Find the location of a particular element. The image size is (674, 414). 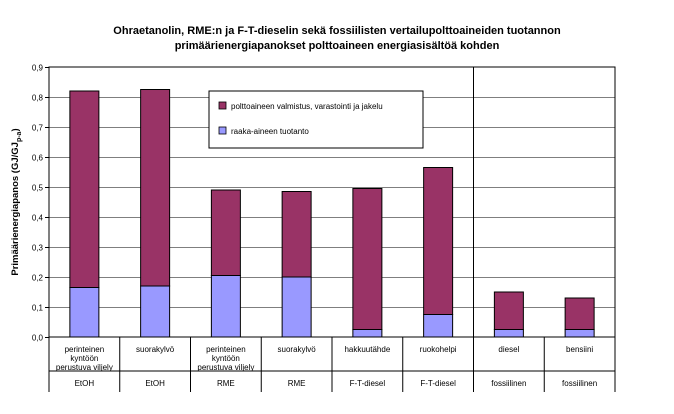

y-tick-label: 0,6 is located at coordinates (38, 158).